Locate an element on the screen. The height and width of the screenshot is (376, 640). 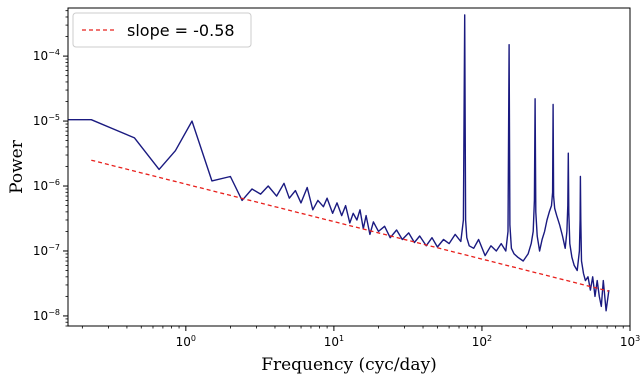
y-axis: 10⁻⁸ 10⁻⁷ 10⁻⁶ 10⁻⁵ 10⁻⁴ is located at coordinates (50, 168).